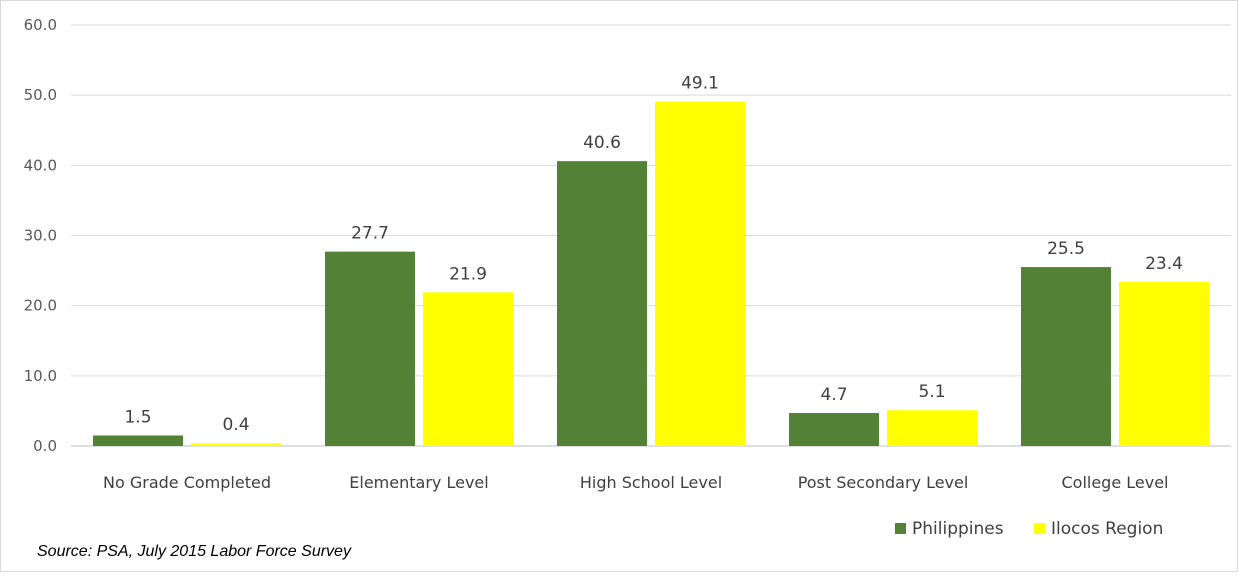  I want to click on category-label: Post Secondary Level, so click(883, 482).